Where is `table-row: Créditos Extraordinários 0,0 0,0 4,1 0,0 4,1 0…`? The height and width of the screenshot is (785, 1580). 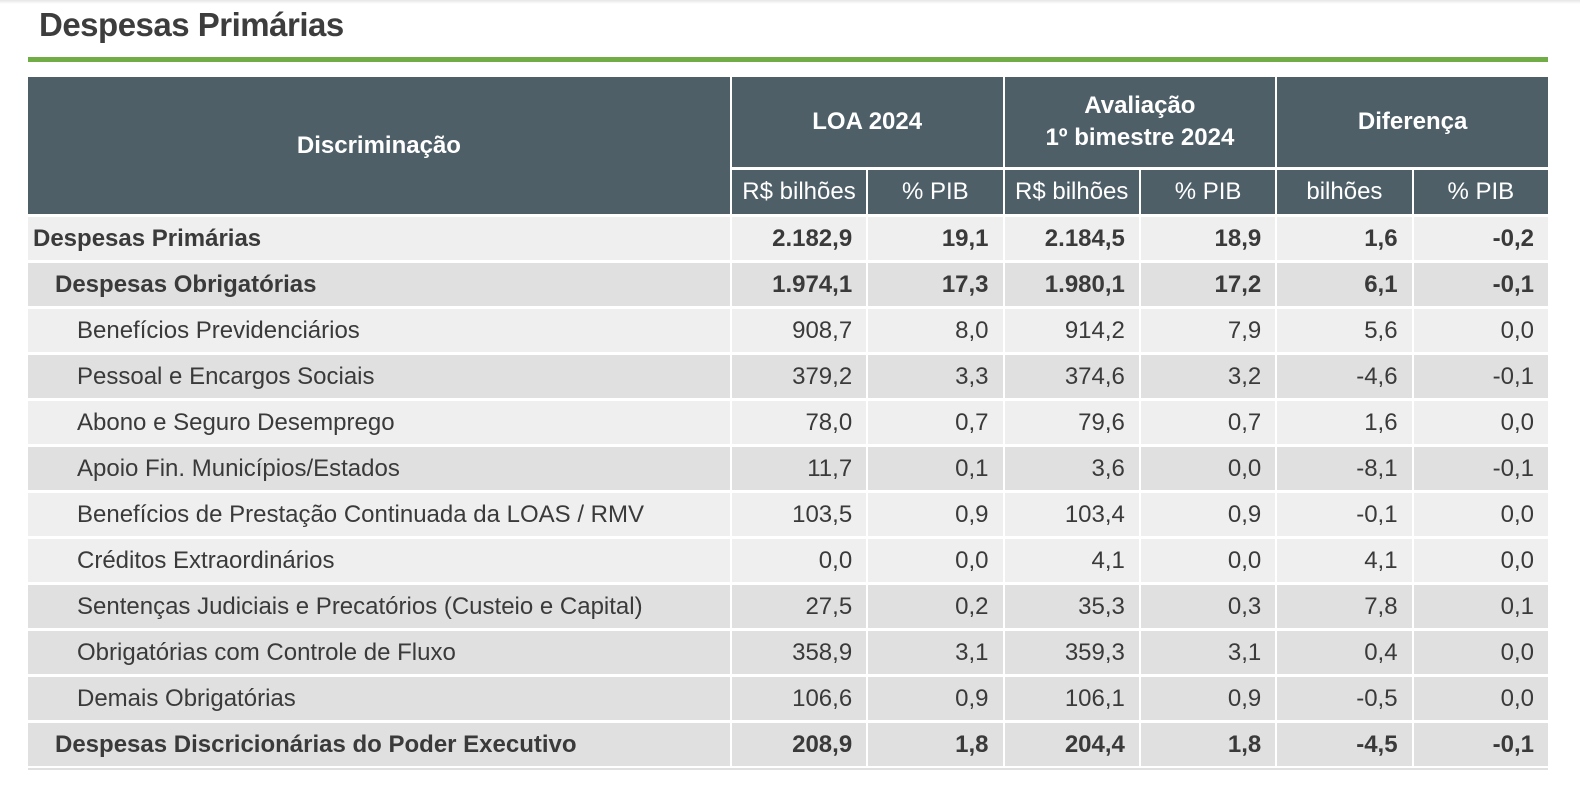 table-row: Créditos Extraordinários 0,0 0,0 4,1 0,0 4,1 0… is located at coordinates (788, 559).